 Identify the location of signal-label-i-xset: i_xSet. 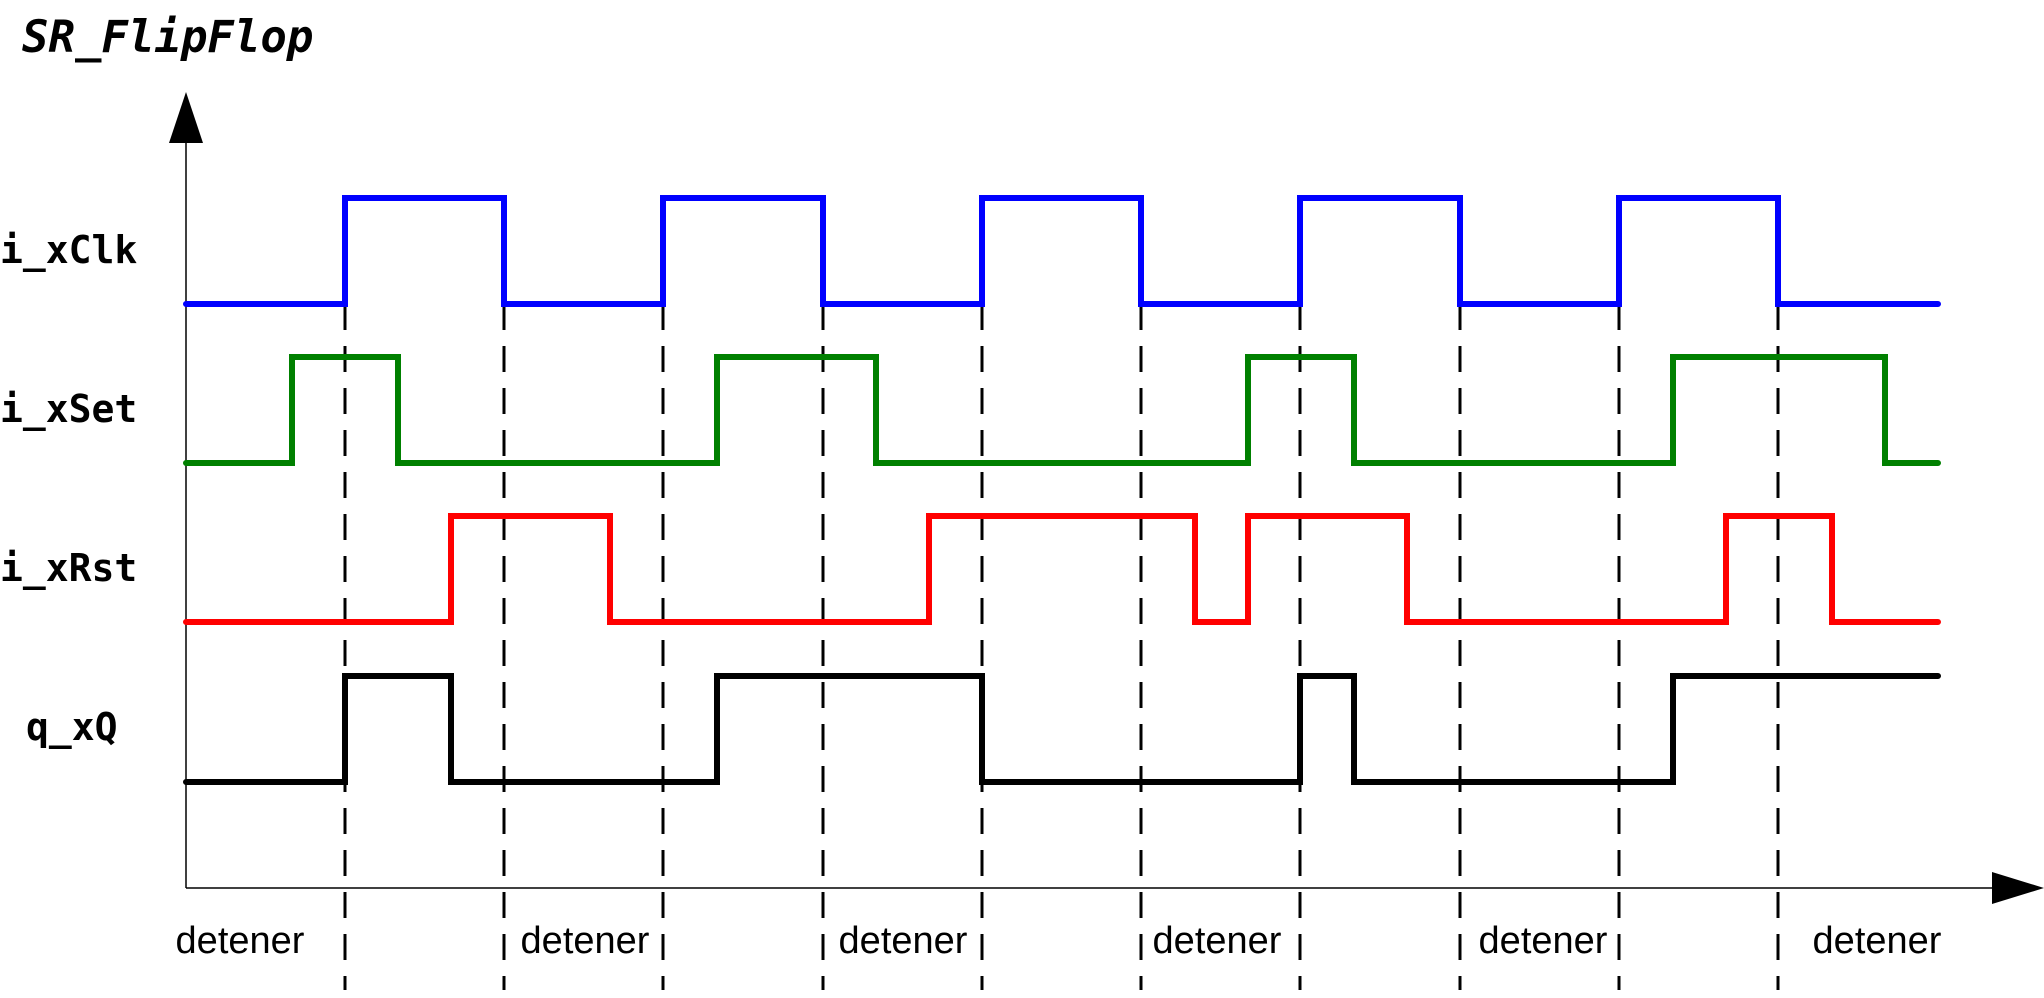
(68, 409).